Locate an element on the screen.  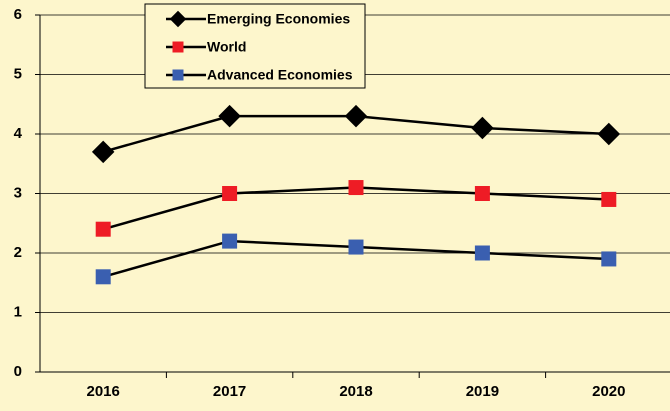
y-tick-label: 2 is located at coordinates (18, 252).